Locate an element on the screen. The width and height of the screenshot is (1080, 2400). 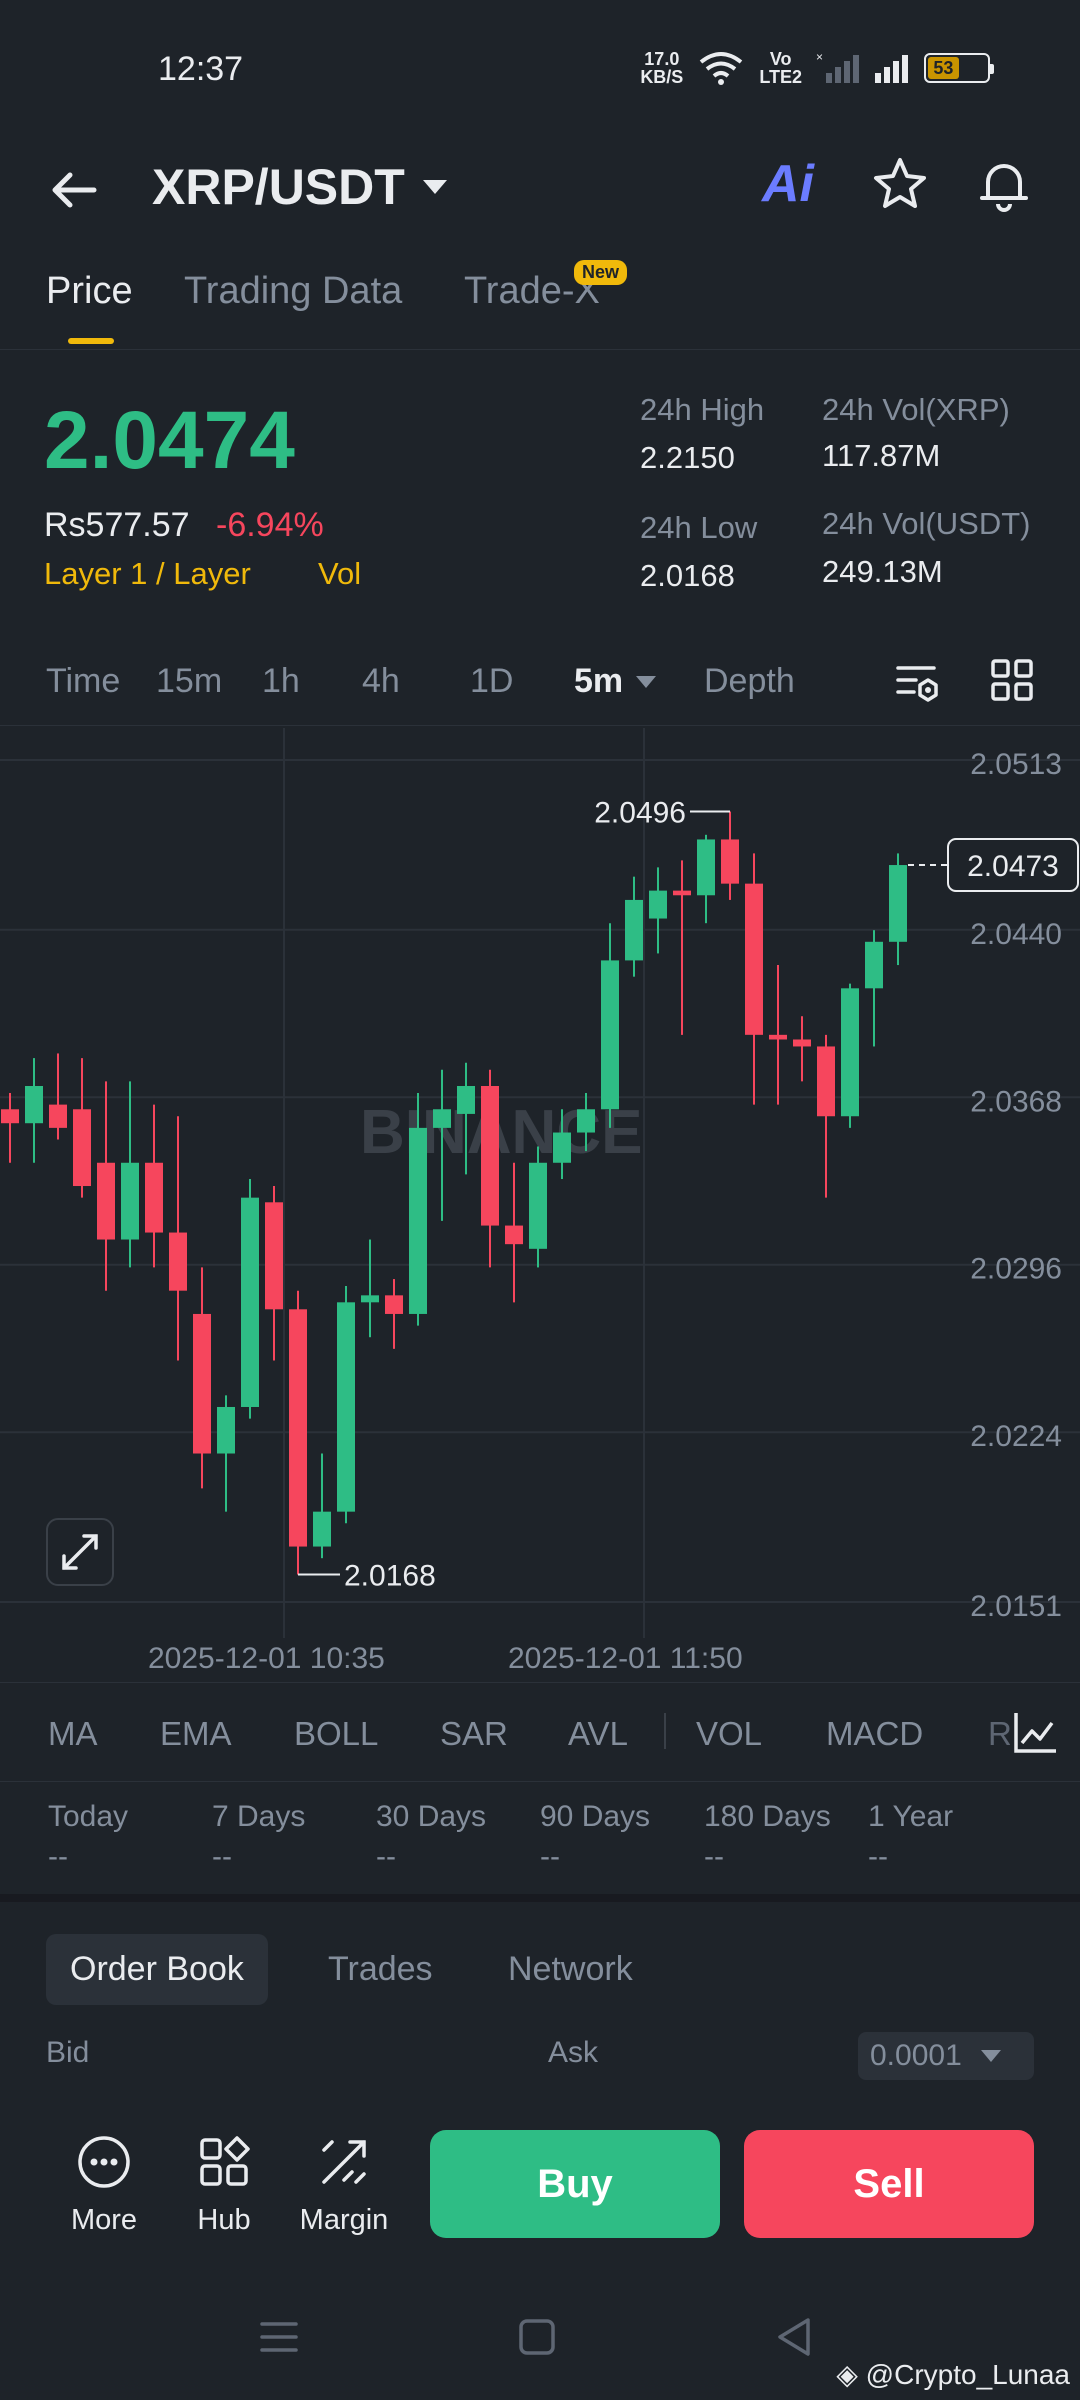
interval-15m: 15m is located at coordinates (189, 681).